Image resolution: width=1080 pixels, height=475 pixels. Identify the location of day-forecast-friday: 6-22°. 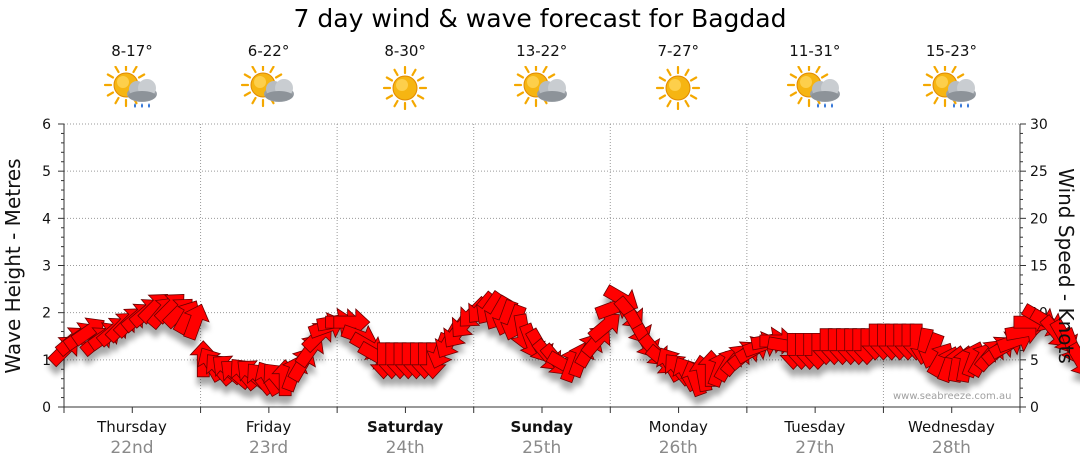
(269, 76).